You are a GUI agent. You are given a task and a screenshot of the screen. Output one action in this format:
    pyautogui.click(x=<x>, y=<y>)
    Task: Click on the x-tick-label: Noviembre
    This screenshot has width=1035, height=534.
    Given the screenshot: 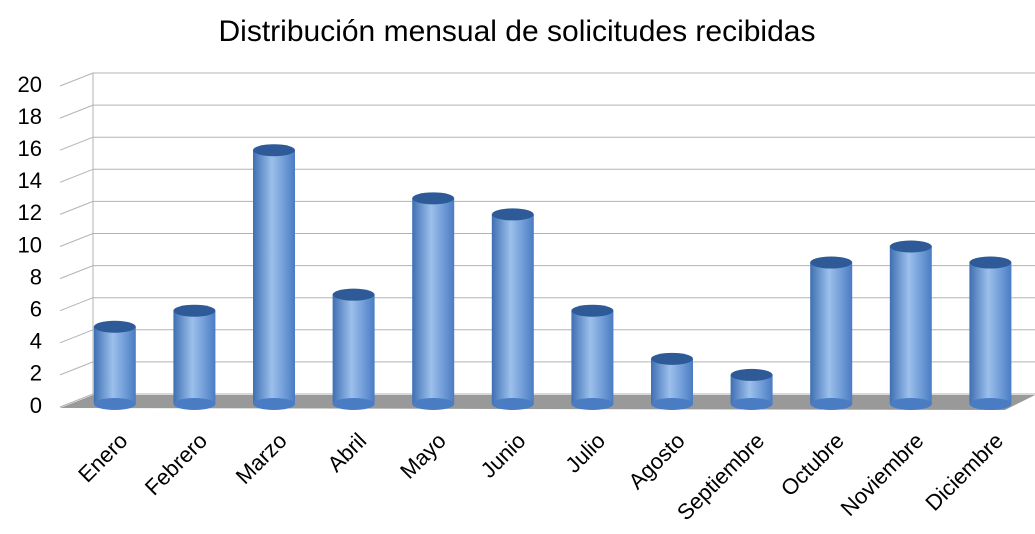 What is the action you would take?
    pyautogui.click(x=882, y=474)
    